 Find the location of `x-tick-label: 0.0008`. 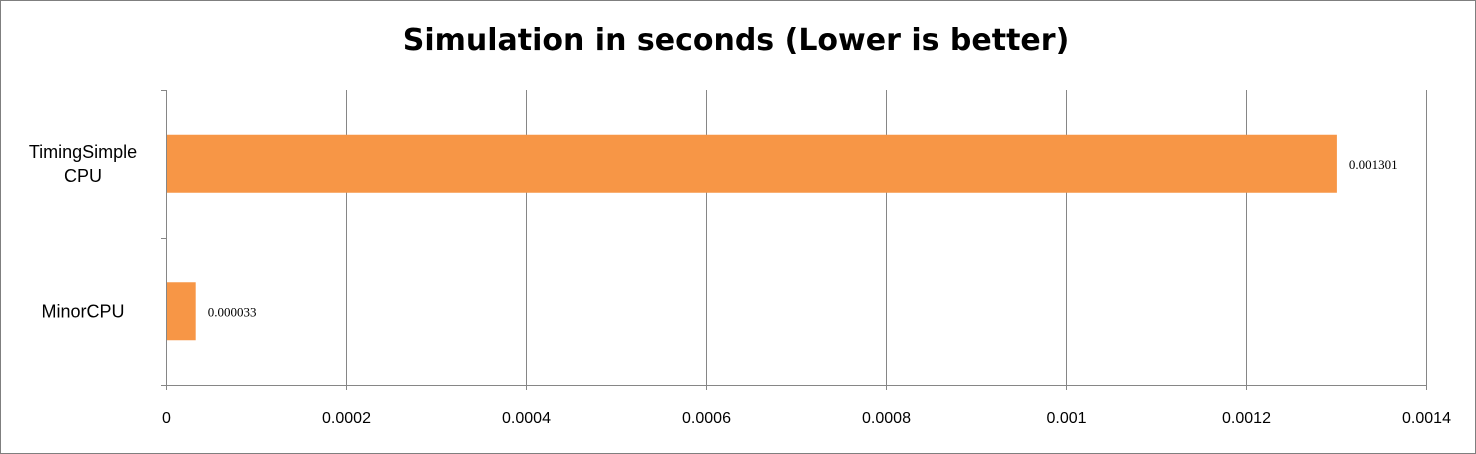

x-tick-label: 0.0008 is located at coordinates (886, 418).